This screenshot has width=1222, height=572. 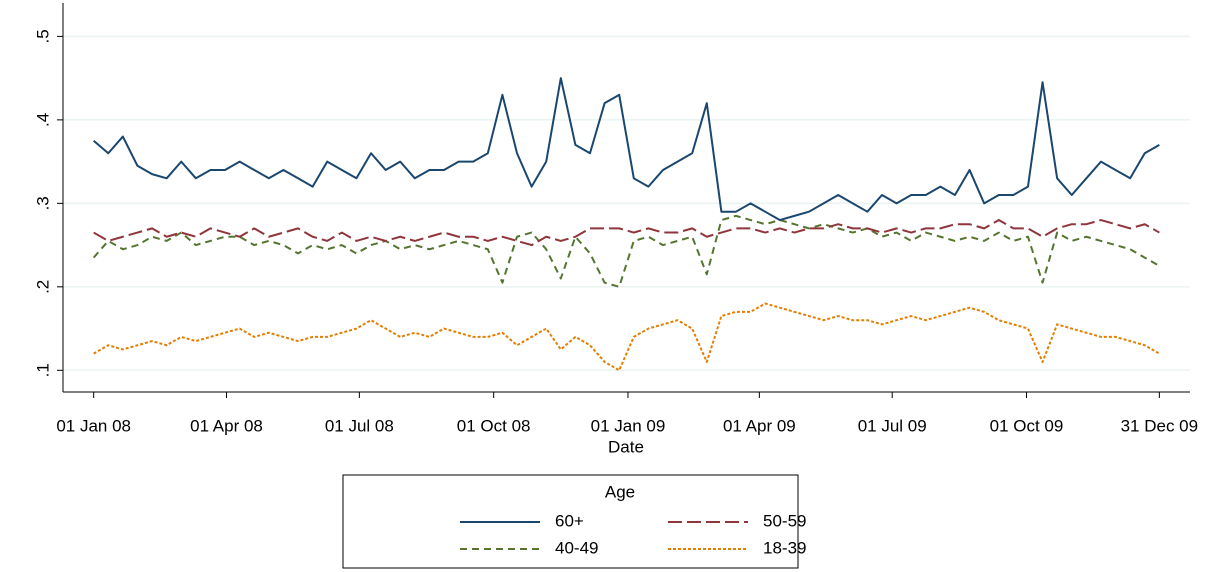 I want to click on legend-label: 18-39, so click(x=784, y=547).